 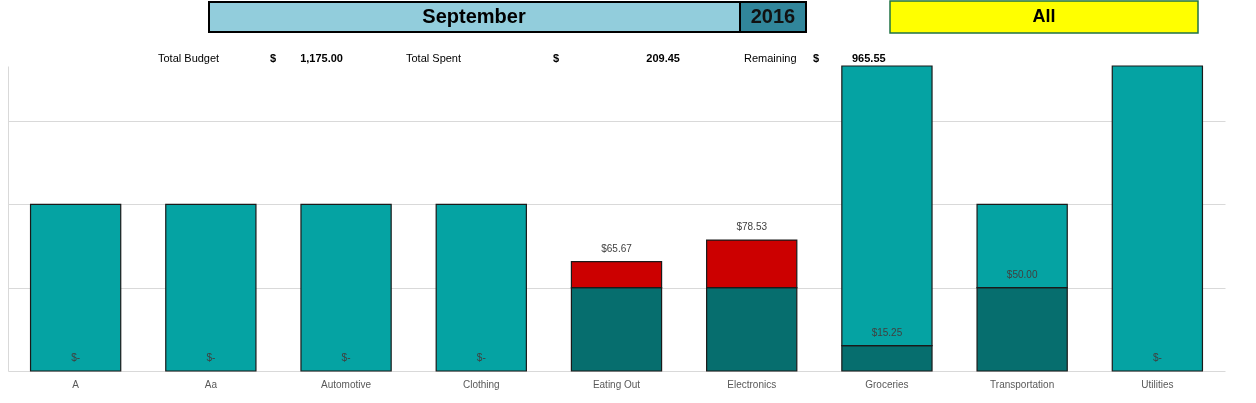 What do you see at coordinates (481, 384) in the screenshot?
I see `x-tick-label: Clothing` at bounding box center [481, 384].